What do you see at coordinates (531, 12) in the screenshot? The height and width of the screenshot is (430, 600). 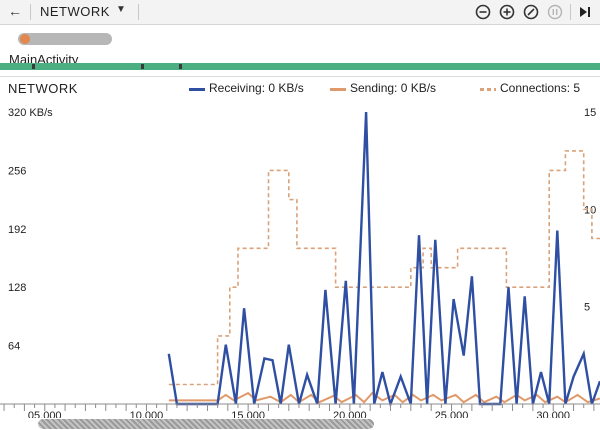 I see `reset-zoom-icon` at bounding box center [531, 12].